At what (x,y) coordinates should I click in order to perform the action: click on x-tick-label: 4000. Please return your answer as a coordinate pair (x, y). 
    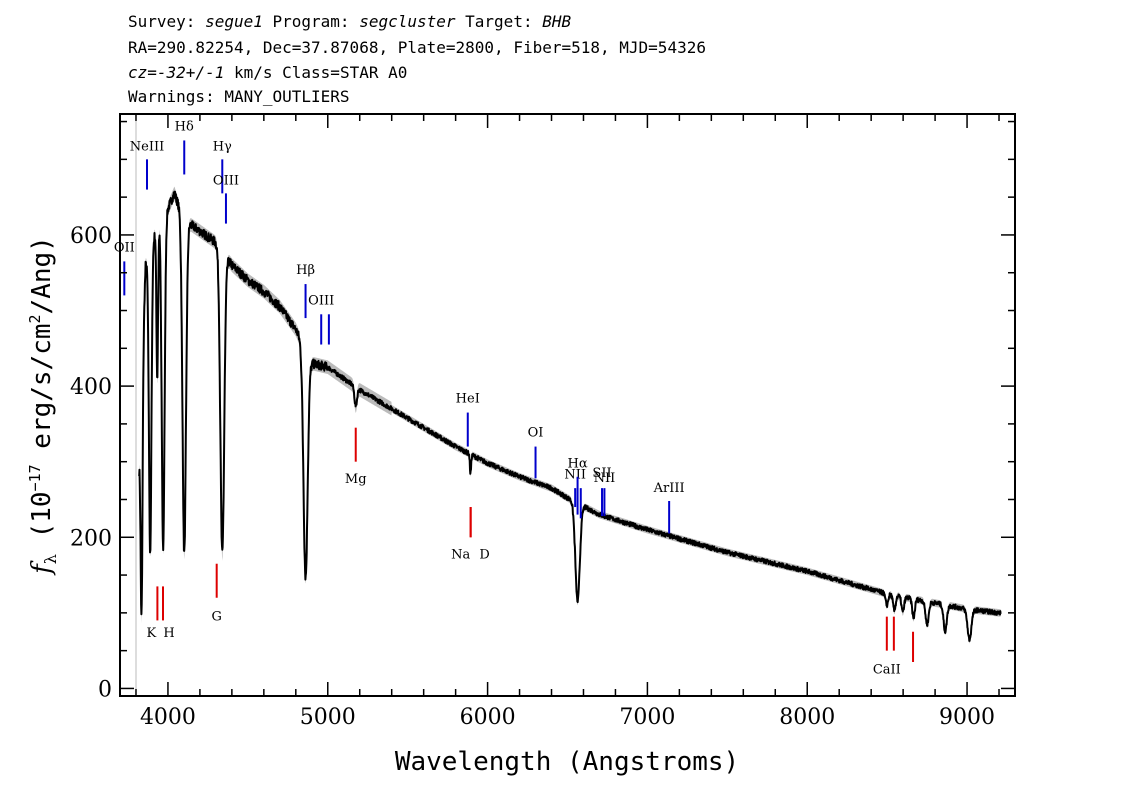
    Looking at the image, I should click on (168, 717).